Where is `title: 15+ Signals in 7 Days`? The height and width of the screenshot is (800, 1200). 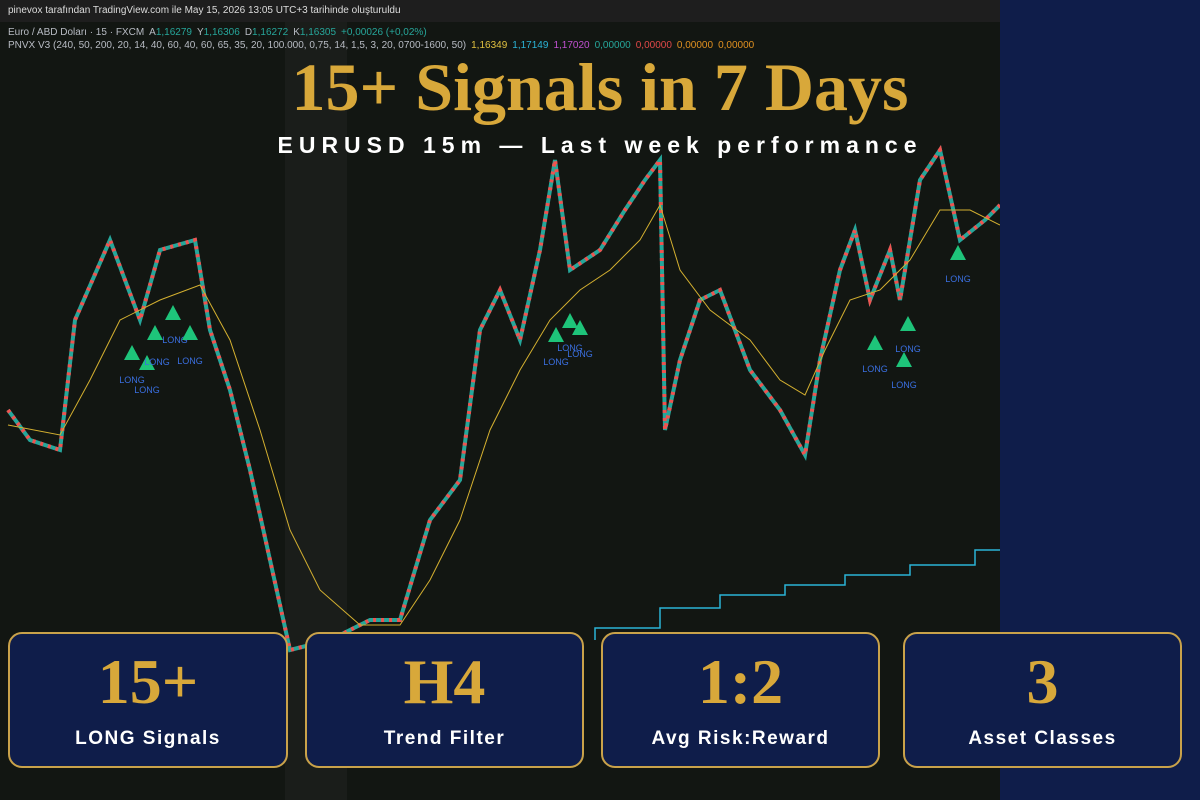 title: 15+ Signals in 7 Days is located at coordinates (600, 87).